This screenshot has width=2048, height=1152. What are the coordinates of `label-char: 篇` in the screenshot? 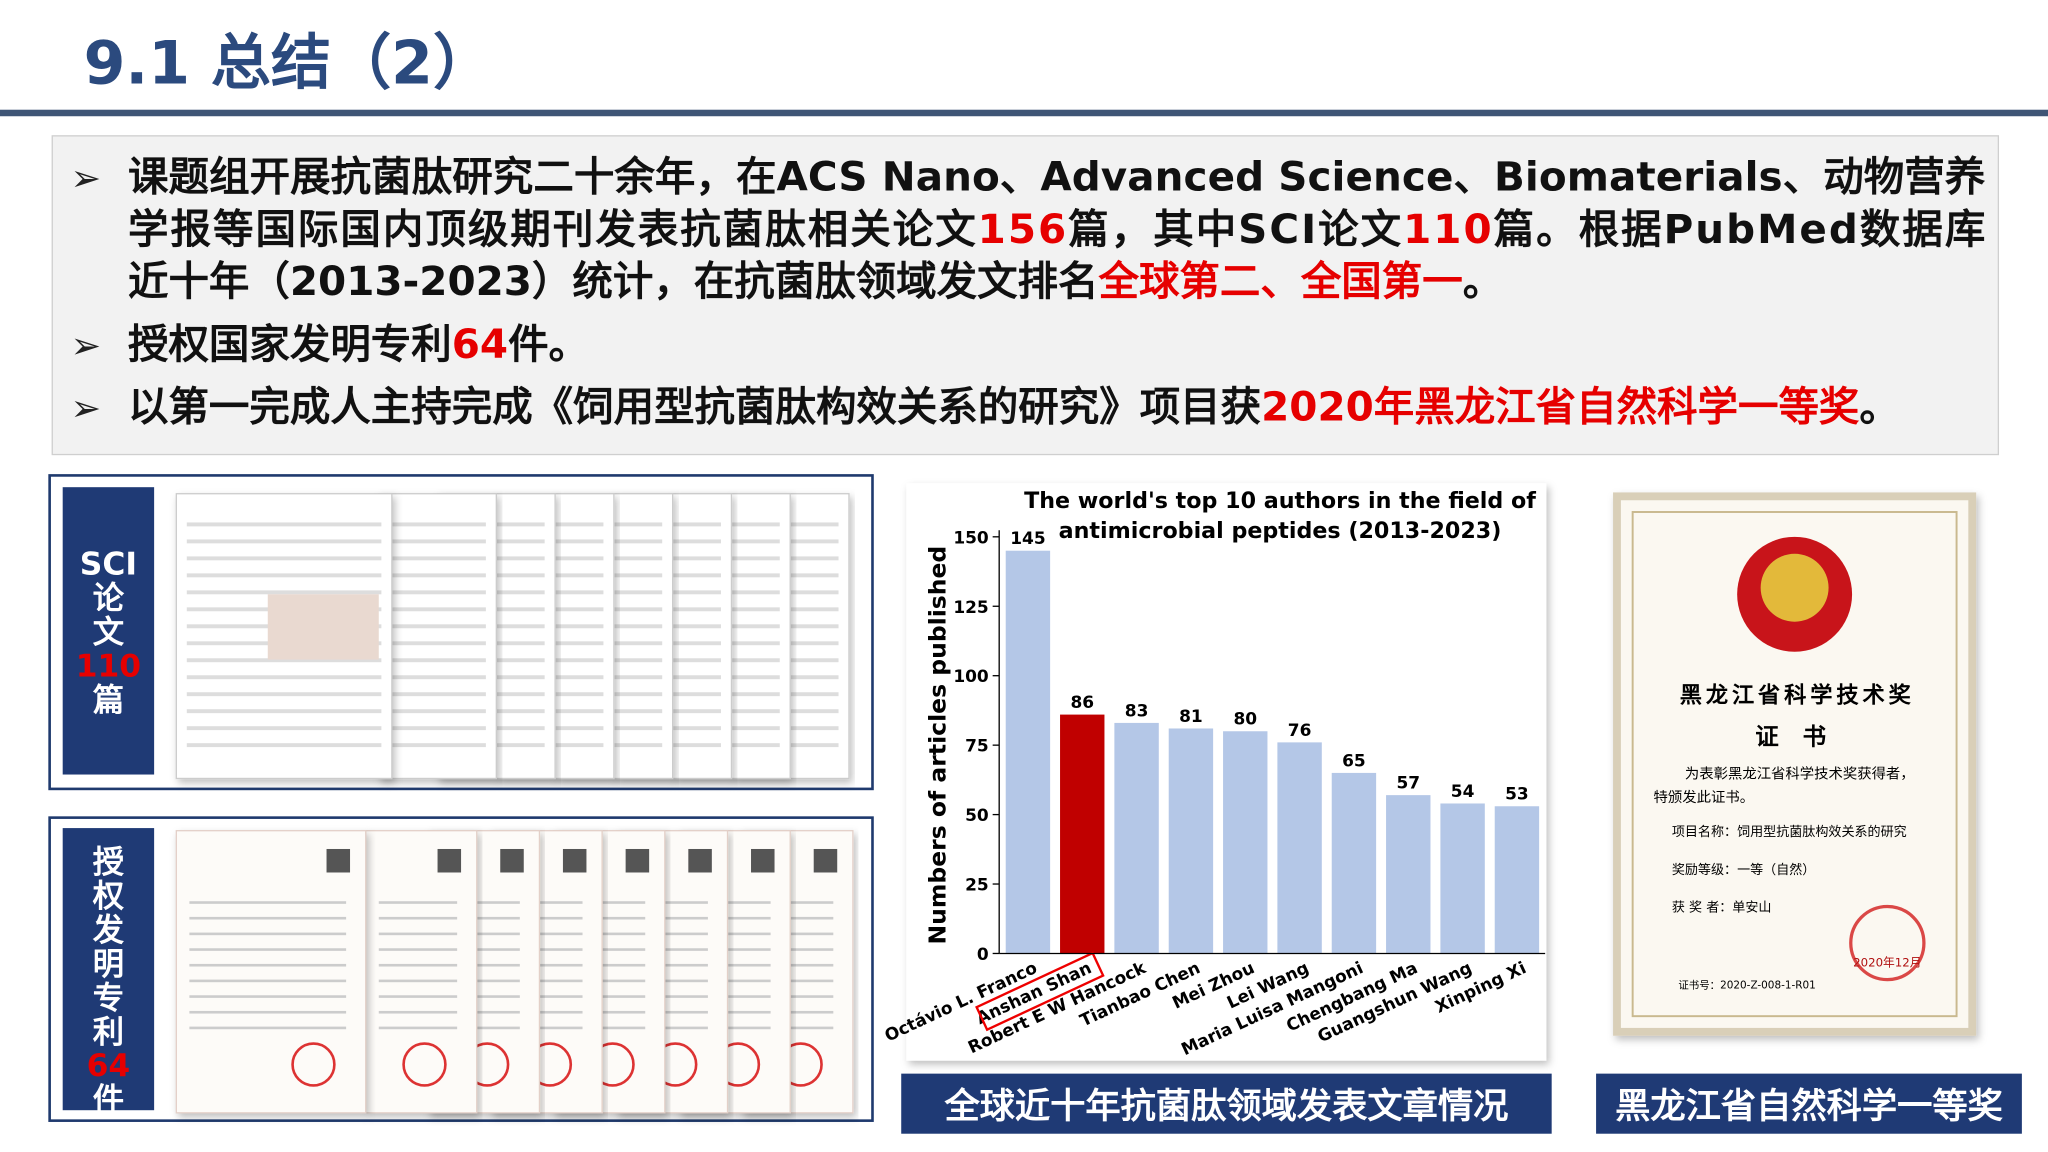 It's located at (108, 700).